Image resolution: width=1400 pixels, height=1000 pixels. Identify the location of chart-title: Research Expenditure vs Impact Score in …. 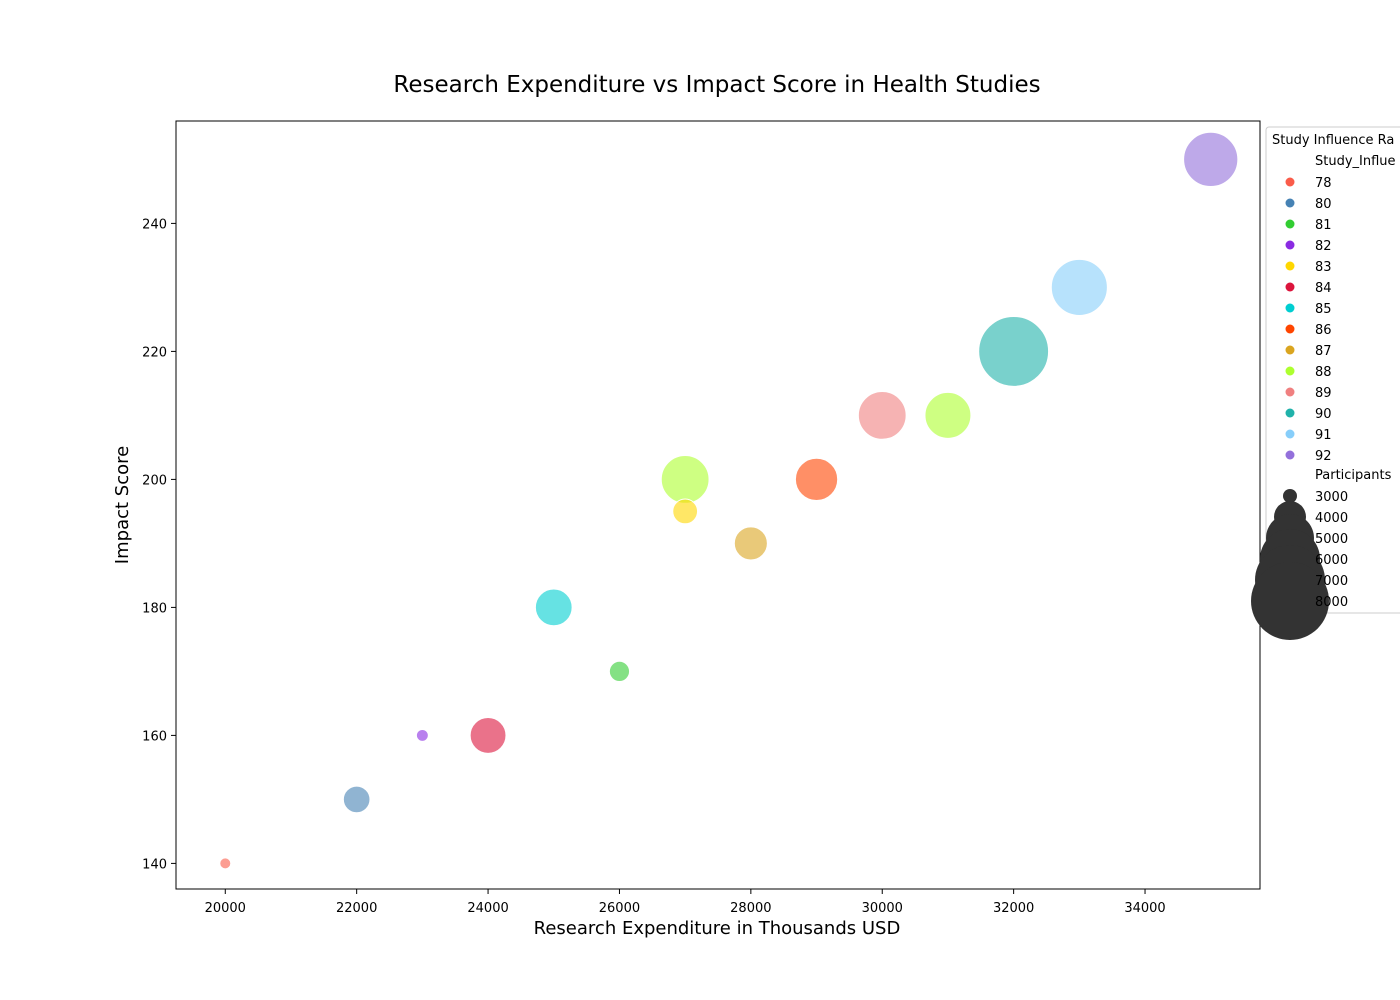
(716, 85).